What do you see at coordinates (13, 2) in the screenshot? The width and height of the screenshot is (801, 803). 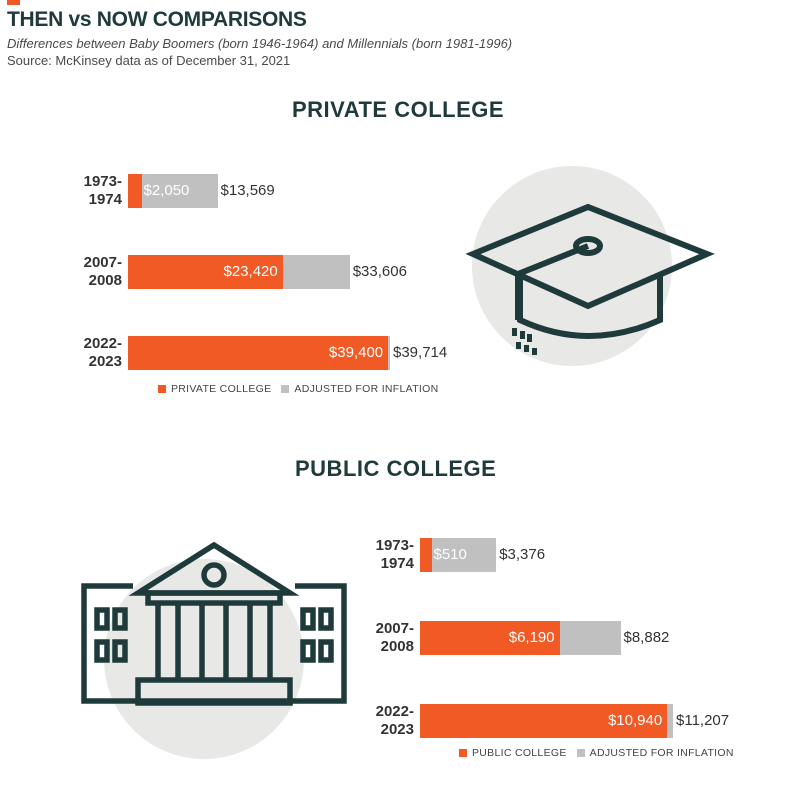 I see `header-accent-mark` at bounding box center [13, 2].